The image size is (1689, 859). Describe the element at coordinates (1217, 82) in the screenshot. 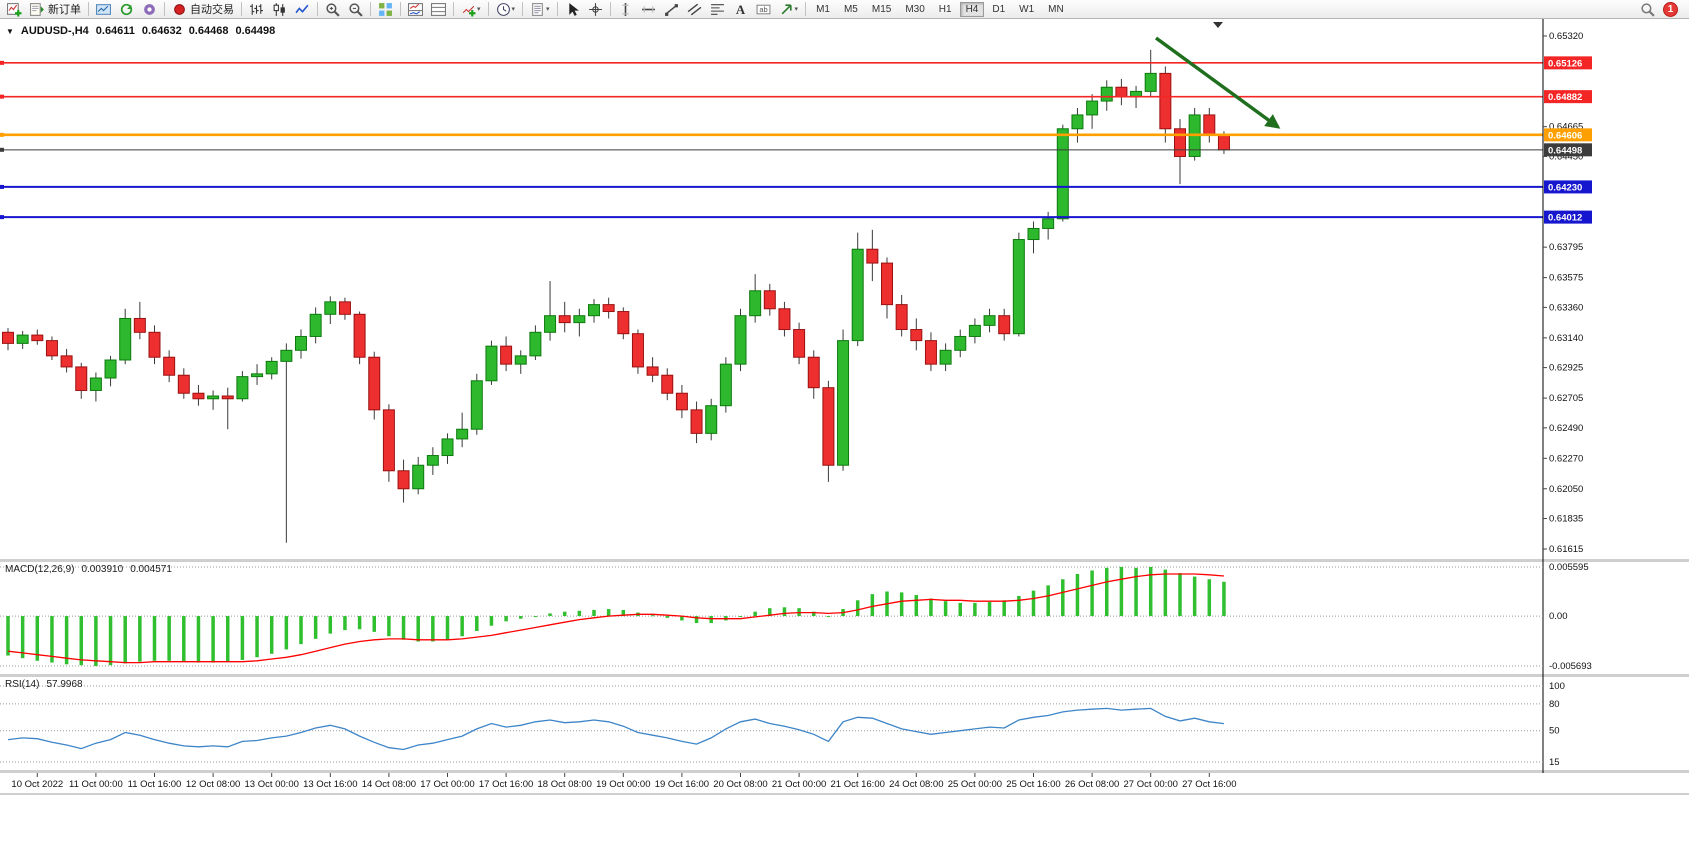

I see `trend-arrow` at that location.